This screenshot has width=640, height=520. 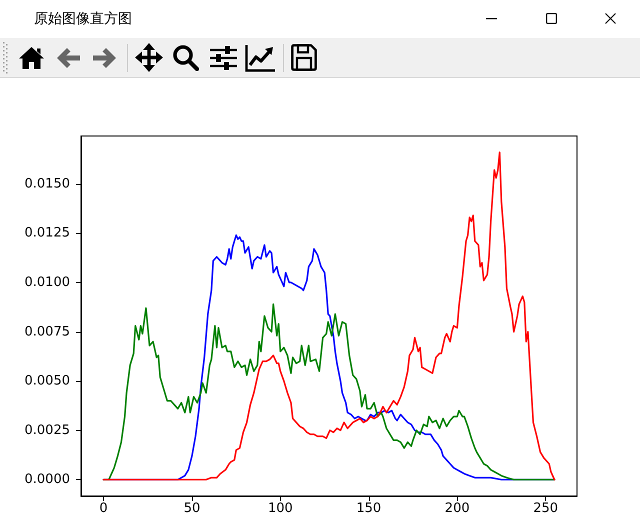 I want to click on y-tick-label: 0.0000, so click(x=47, y=480).